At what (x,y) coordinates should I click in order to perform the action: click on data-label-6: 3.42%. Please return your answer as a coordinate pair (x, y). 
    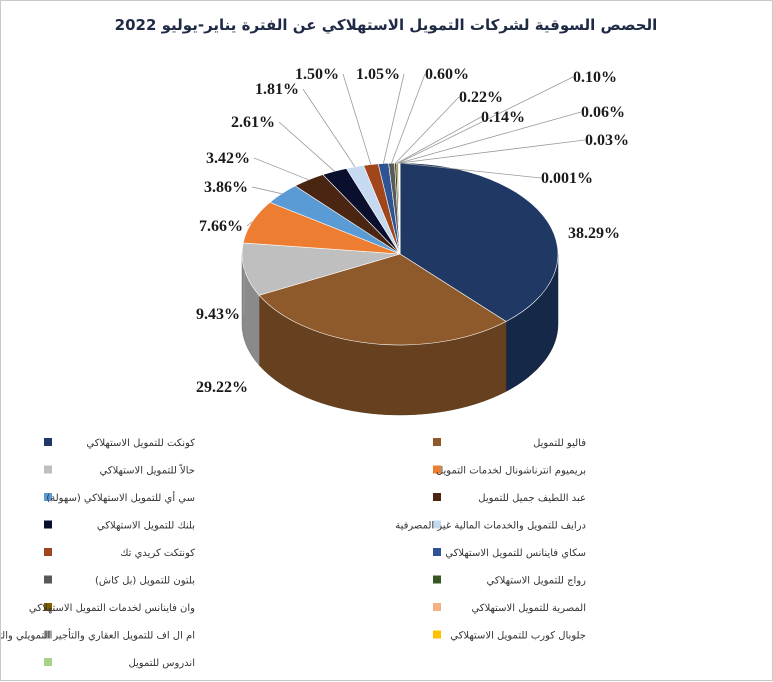
    Looking at the image, I should click on (228, 158).